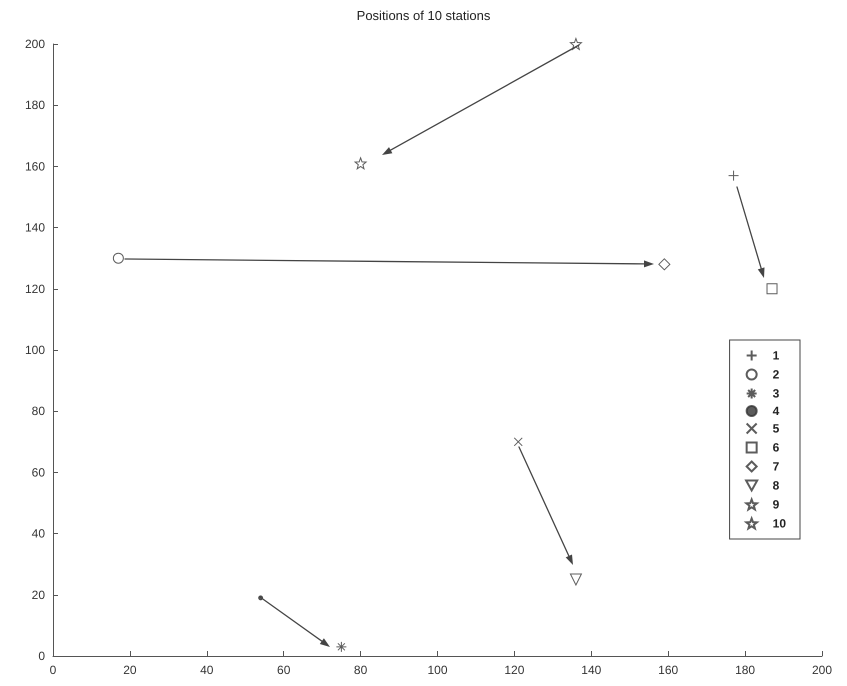 The height and width of the screenshot is (686, 847). I want to click on y-tick-label: 120, so click(35, 289).